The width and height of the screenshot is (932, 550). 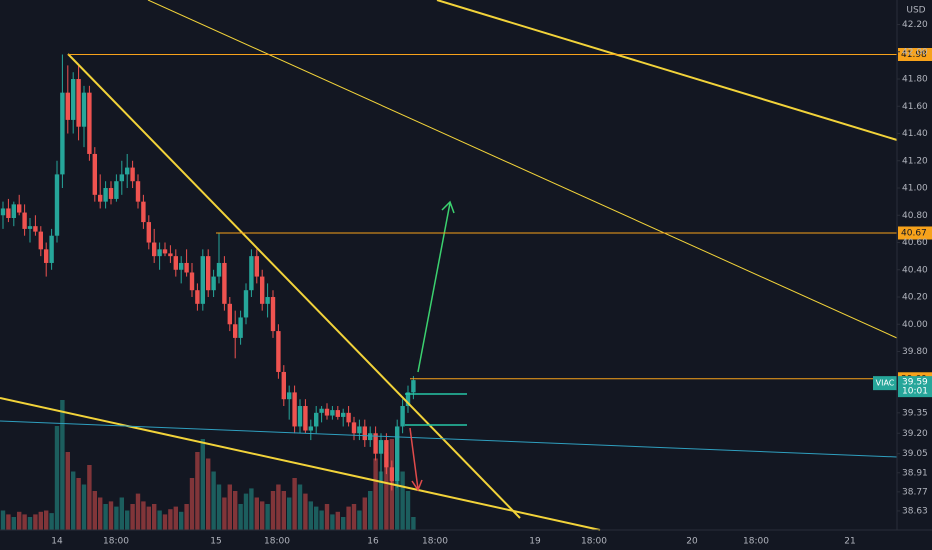 I want to click on down-arrow, so click(x=416, y=459).